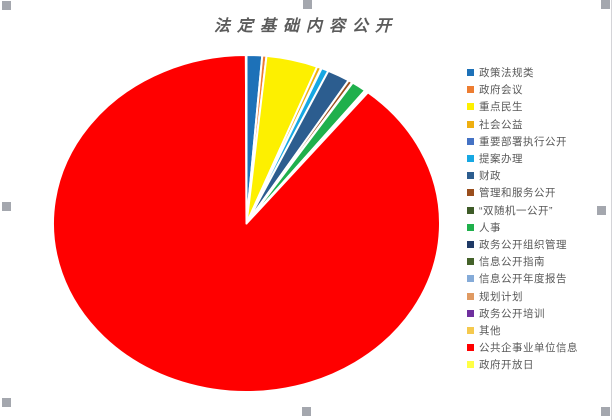 Image resolution: width=612 pixels, height=420 pixels. What do you see at coordinates (528, 348) in the screenshot?
I see `legend-label: 公共企事业单位信息` at bounding box center [528, 348].